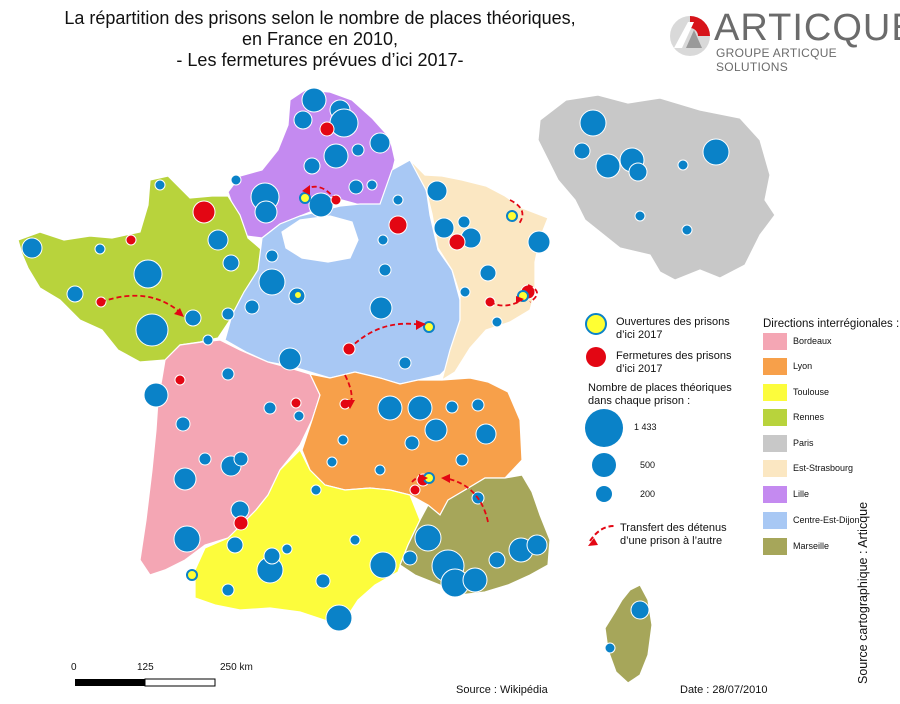 Image resolution: width=900 pixels, height=704 pixels. I want to click on scale-label-0: 0, so click(74, 667).